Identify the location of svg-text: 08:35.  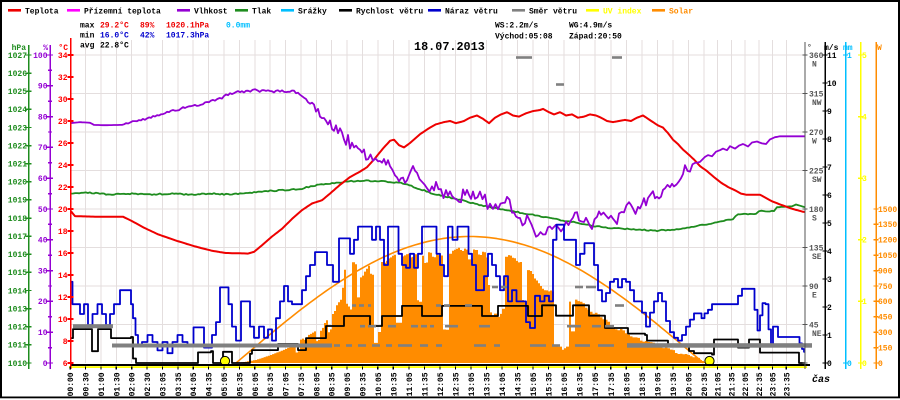
(333, 384).